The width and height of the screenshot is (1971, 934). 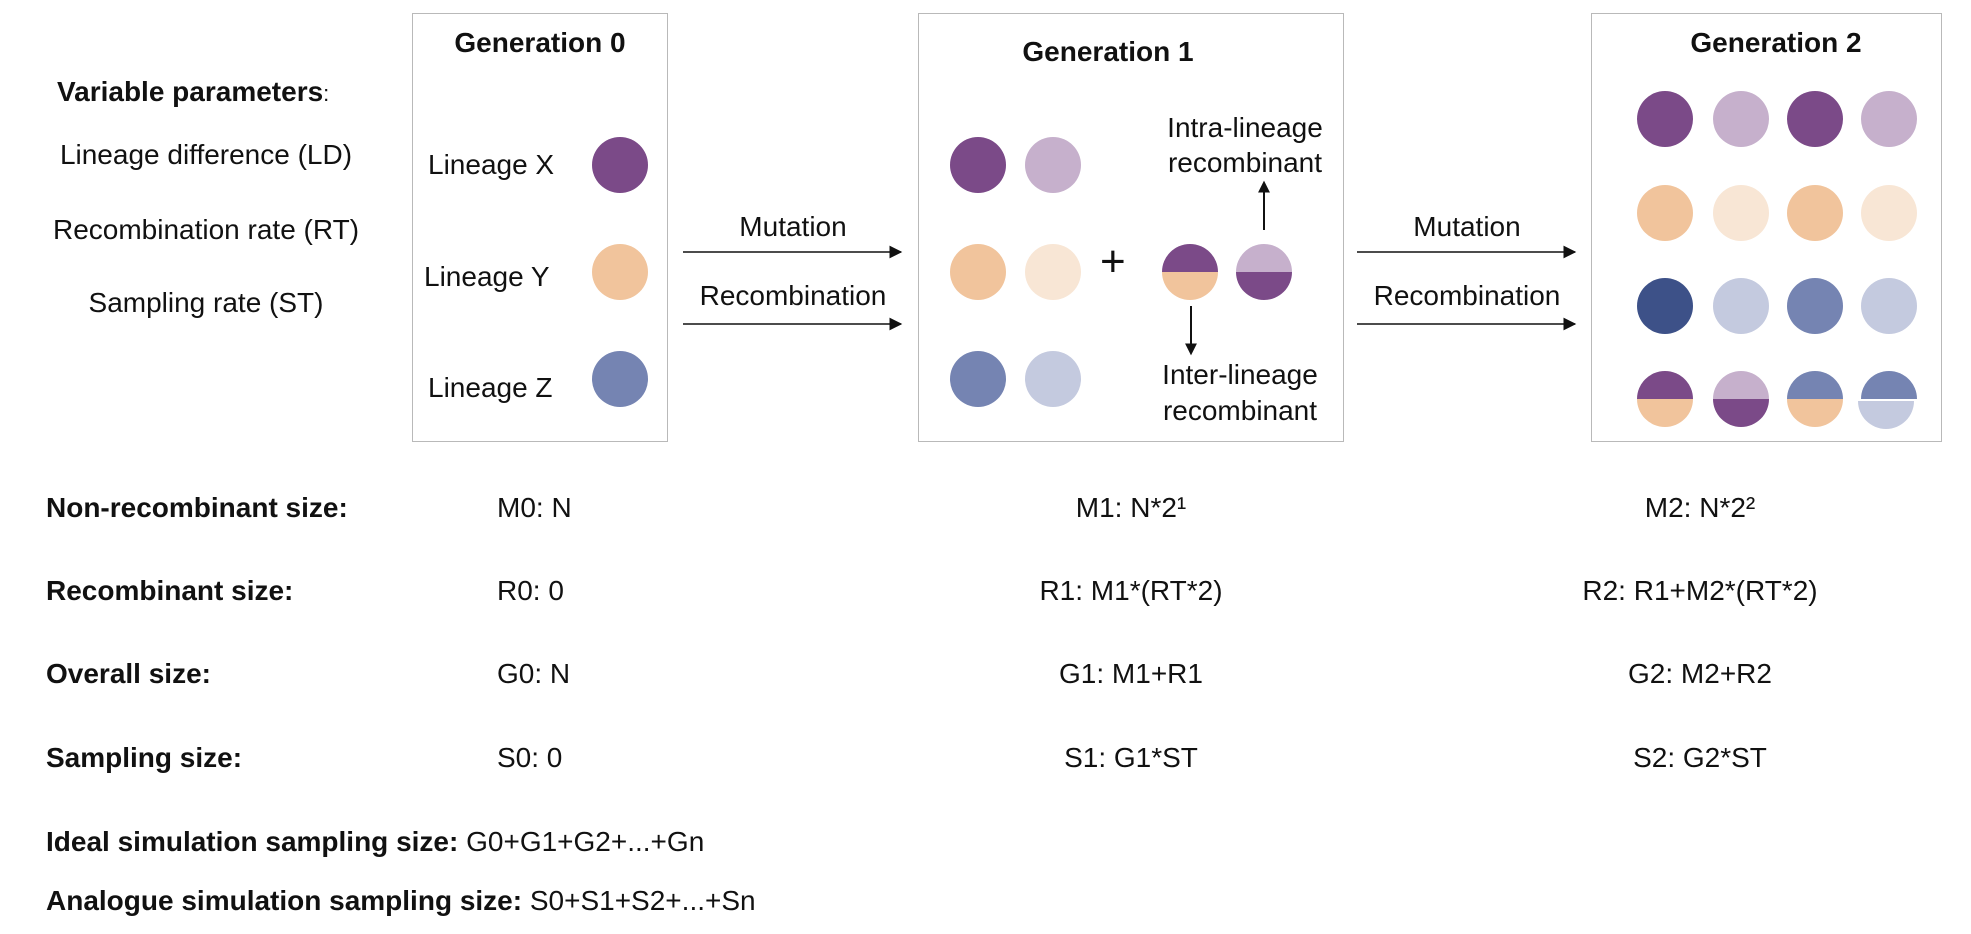 I want to click on row-recombinant-g1: R1: M1*(RT*2), so click(x=1131, y=590).